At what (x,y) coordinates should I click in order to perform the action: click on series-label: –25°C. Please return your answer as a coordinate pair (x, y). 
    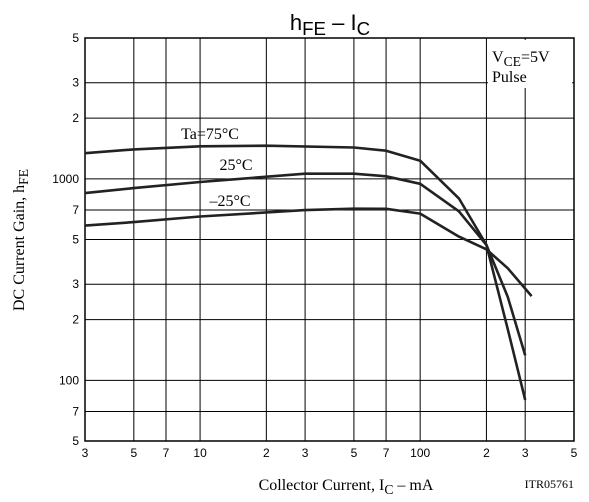
    Looking at the image, I should click on (229, 201).